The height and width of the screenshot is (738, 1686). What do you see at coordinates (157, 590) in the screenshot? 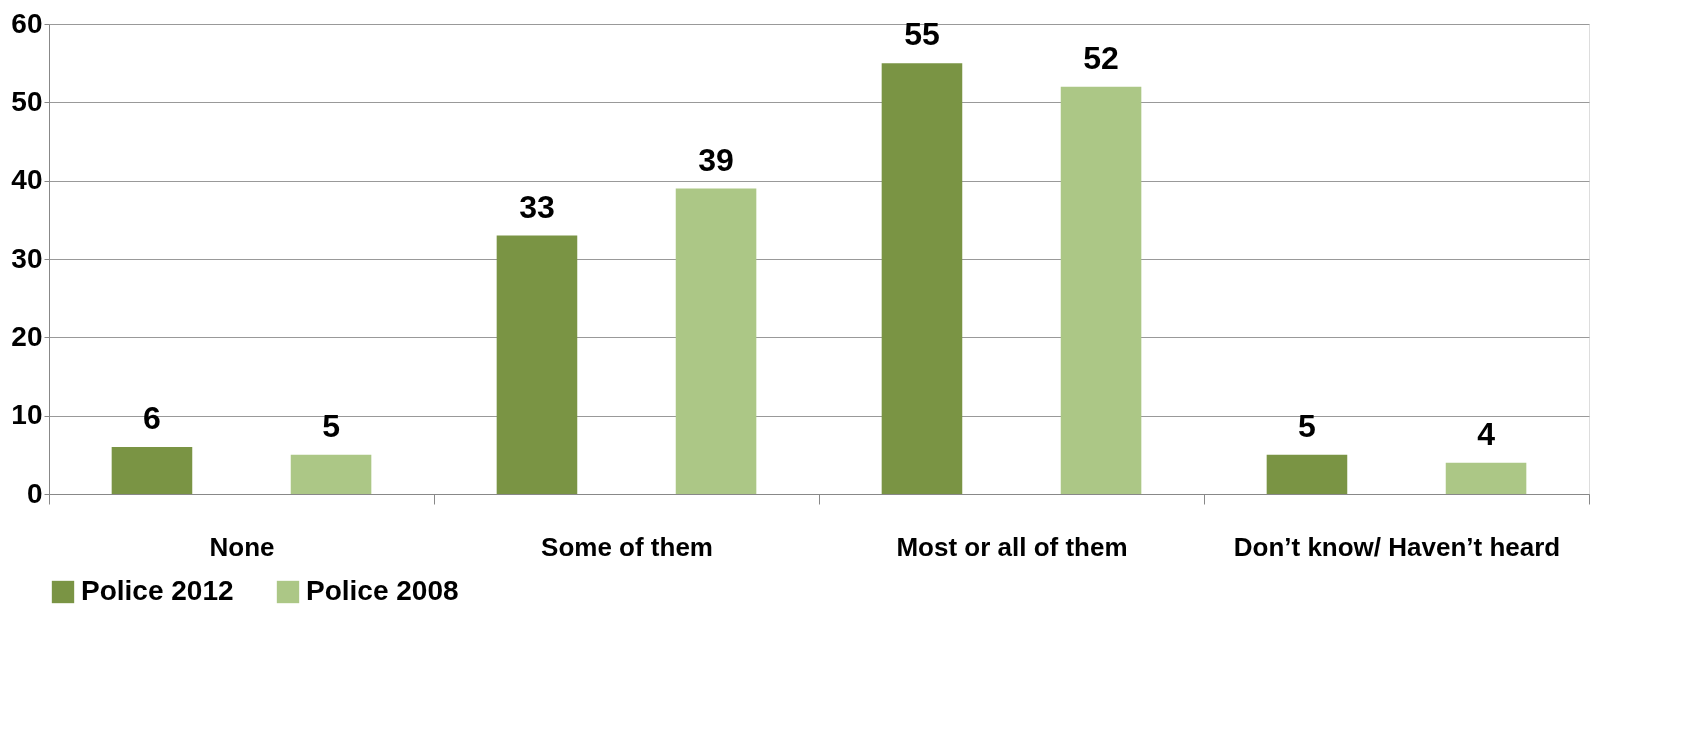
I see `legend-label: Police 2012` at bounding box center [157, 590].